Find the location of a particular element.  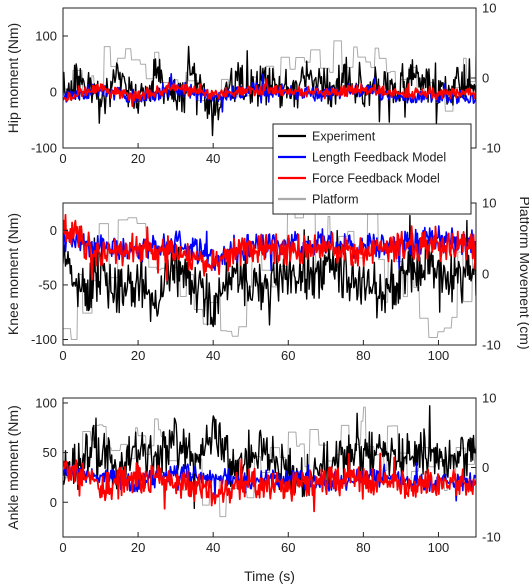

y-tick-label: -50 is located at coordinates (47, 284).